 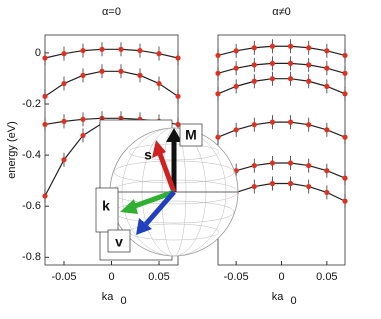 What do you see at coordinates (31, 206) in the screenshot?
I see `y-tick-label: -0.6` at bounding box center [31, 206].